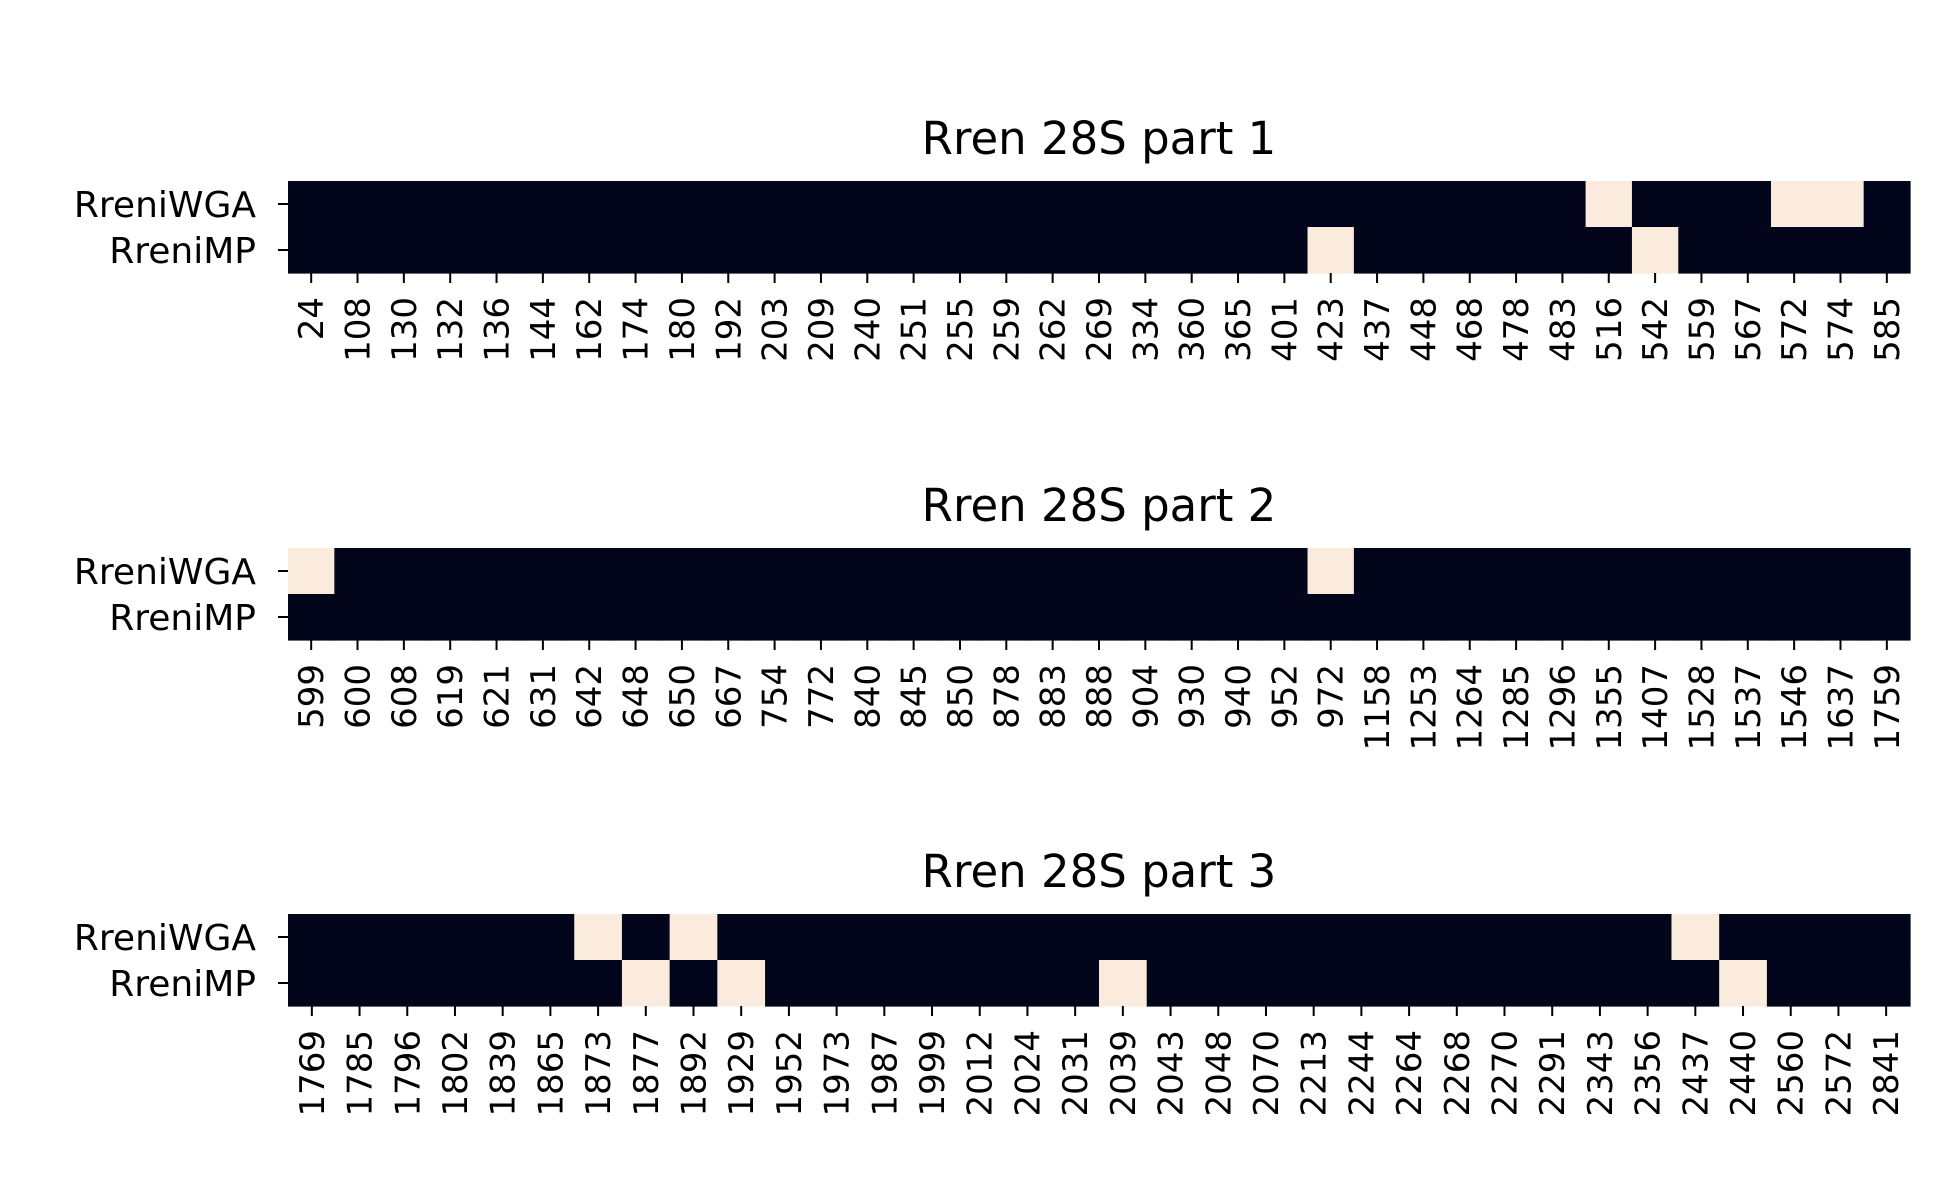  What do you see at coordinates (683, 329) in the screenshot?
I see `column-label: 180` at bounding box center [683, 329].